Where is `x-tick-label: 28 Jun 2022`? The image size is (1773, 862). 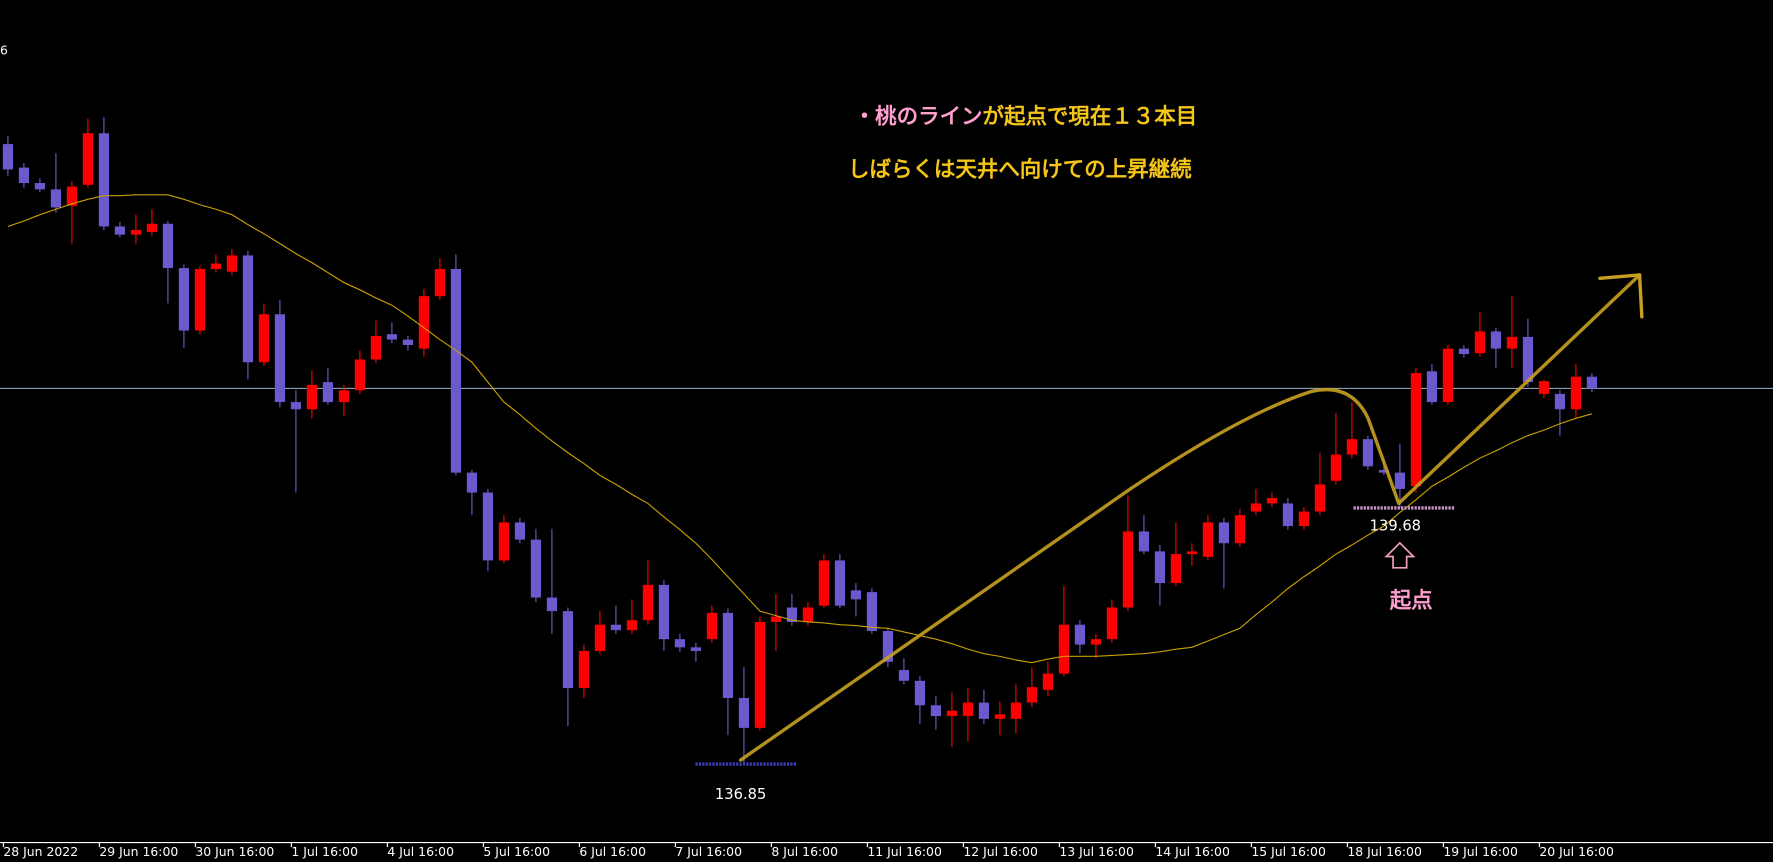 x-tick-label: 28 Jun 2022 is located at coordinates (40, 851).